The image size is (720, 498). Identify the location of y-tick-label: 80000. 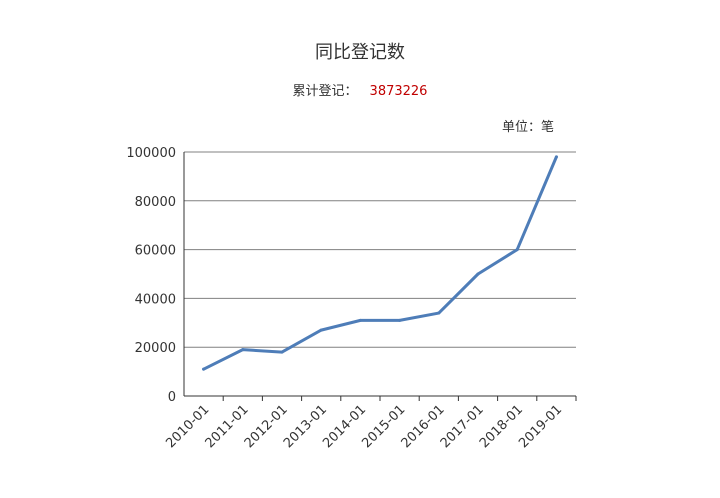
(155, 202).